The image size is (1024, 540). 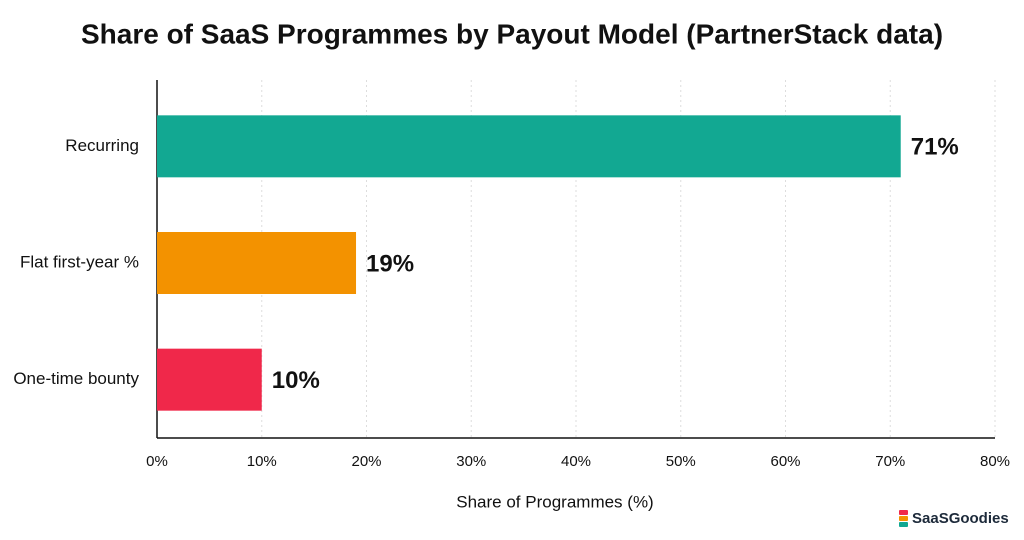 What do you see at coordinates (157, 461) in the screenshot?
I see `x-tick-label: 0%` at bounding box center [157, 461].